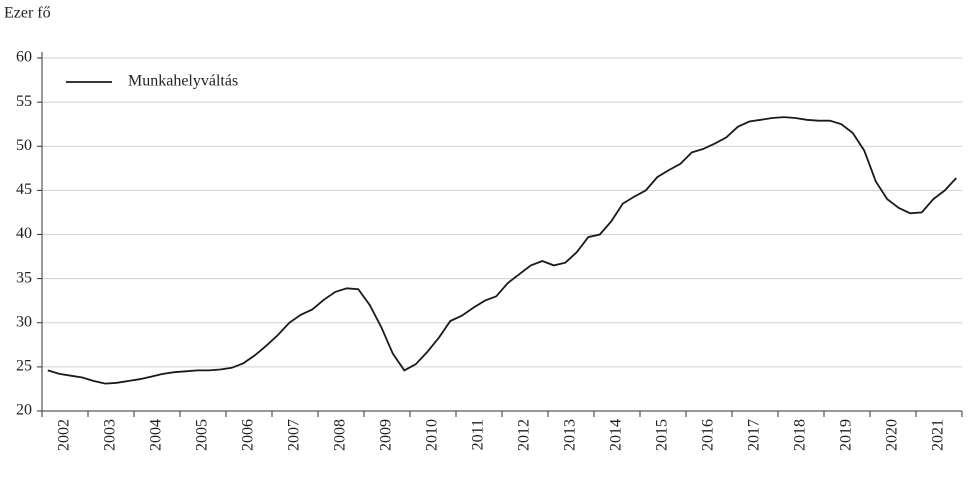  I want to click on x-tick-label: 2010, so click(432, 435).